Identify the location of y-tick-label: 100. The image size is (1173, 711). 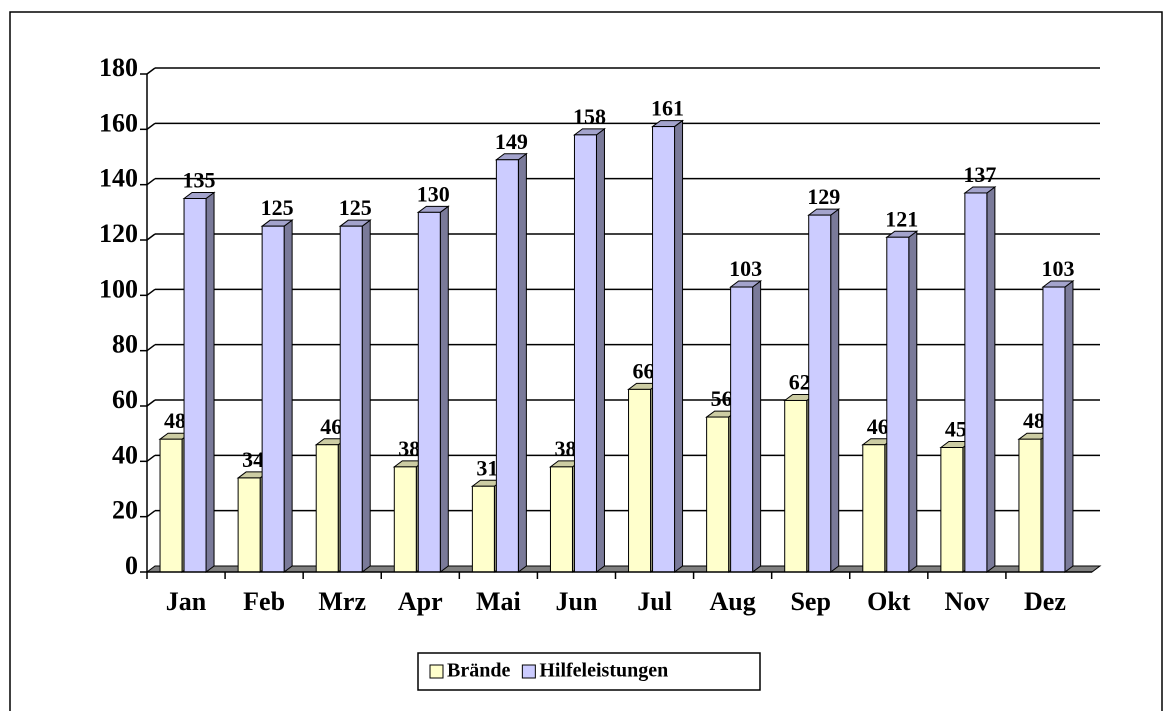
(118, 288).